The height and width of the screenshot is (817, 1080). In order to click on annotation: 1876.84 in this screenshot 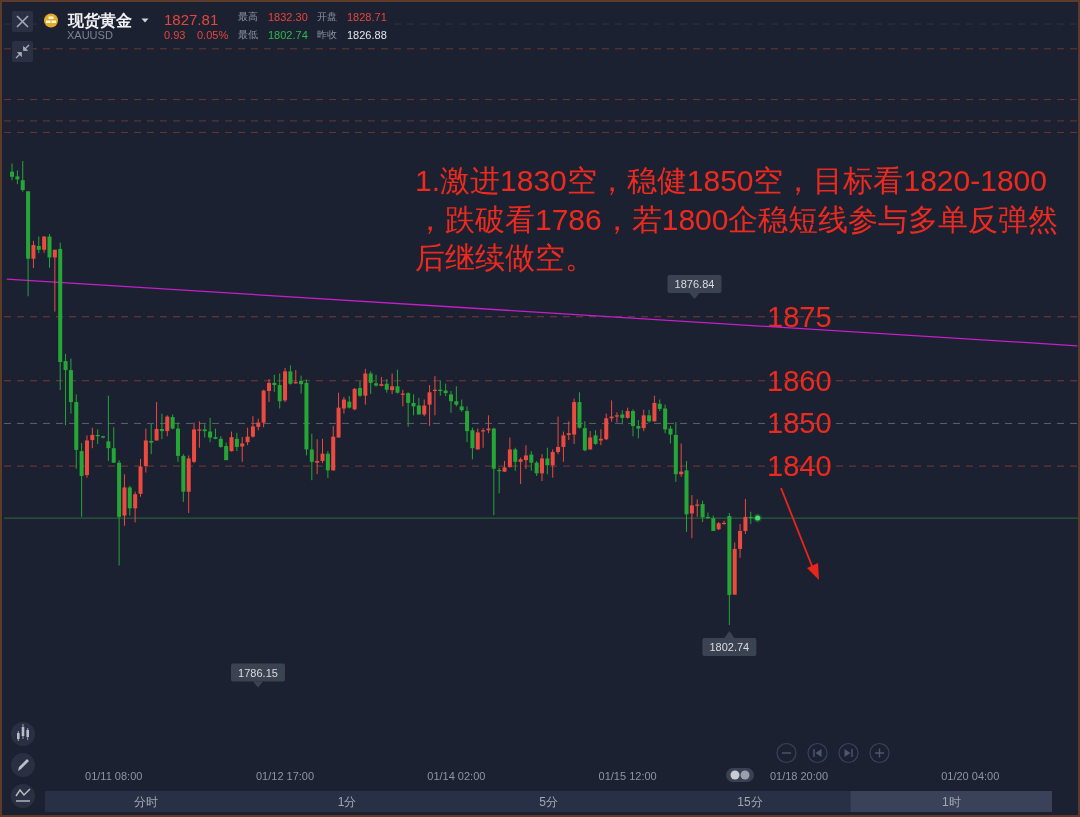, I will do `click(694, 284)`.